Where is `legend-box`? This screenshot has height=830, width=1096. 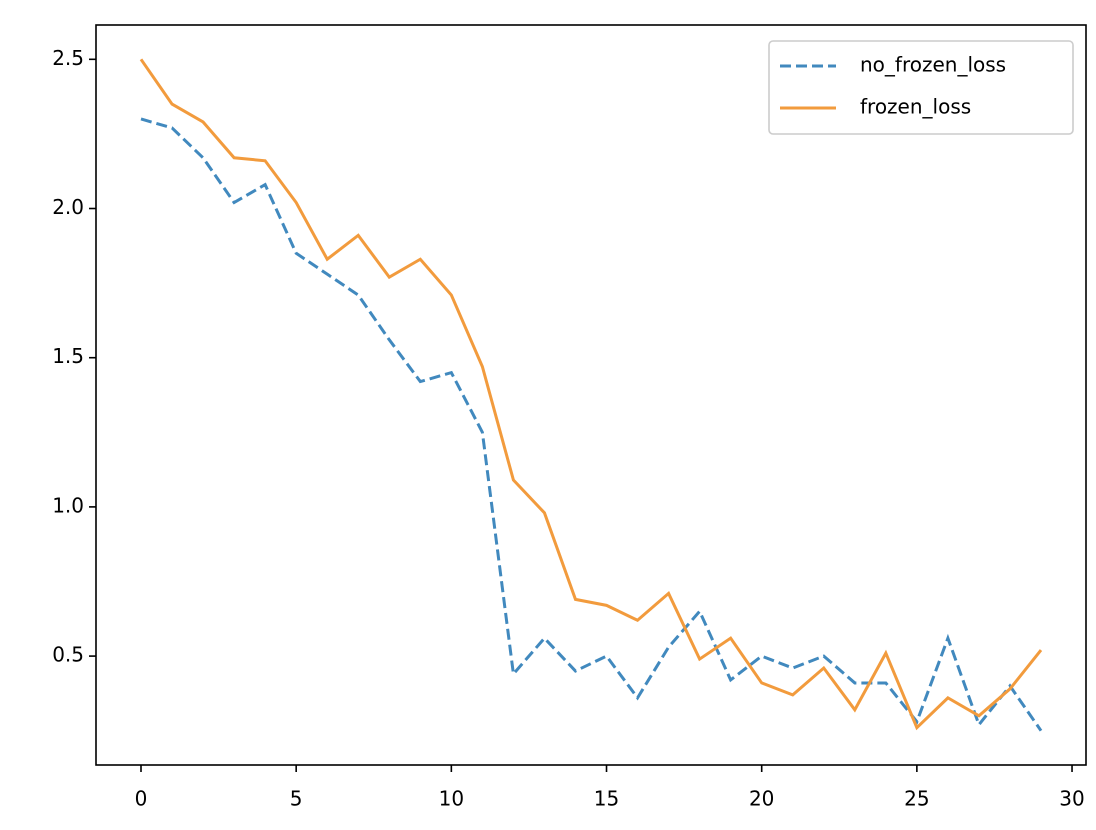
legend-box is located at coordinates (921, 87).